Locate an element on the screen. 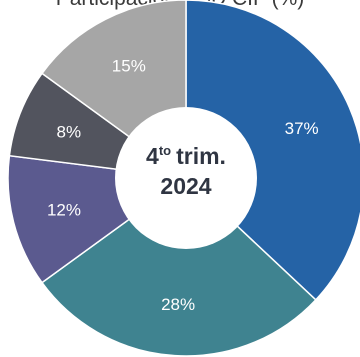 The image size is (360, 357). center-label-line1: 4to trim. is located at coordinates (186, 156).